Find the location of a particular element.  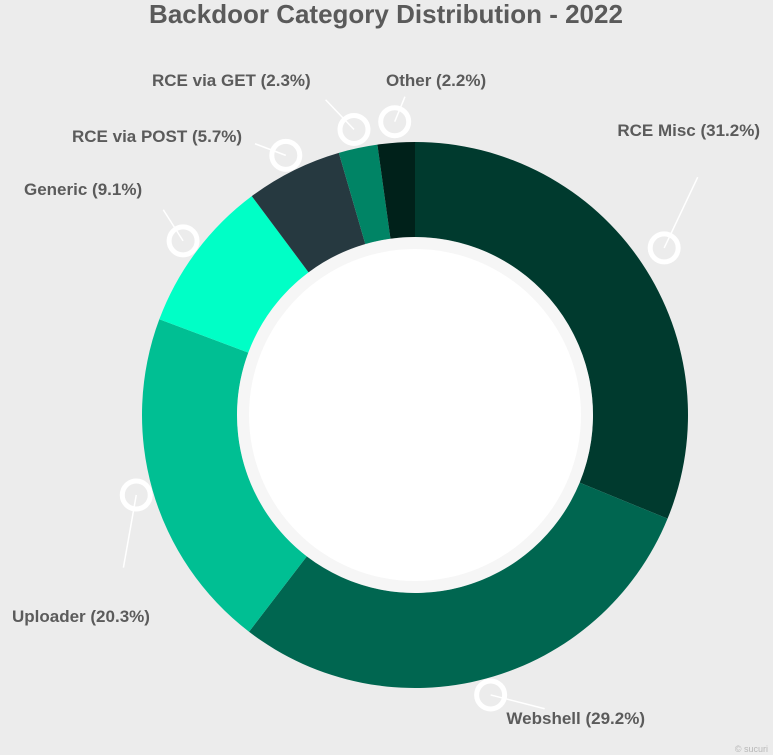

slice-label-5: RCE via POST (5.7%) is located at coordinates (157, 136).